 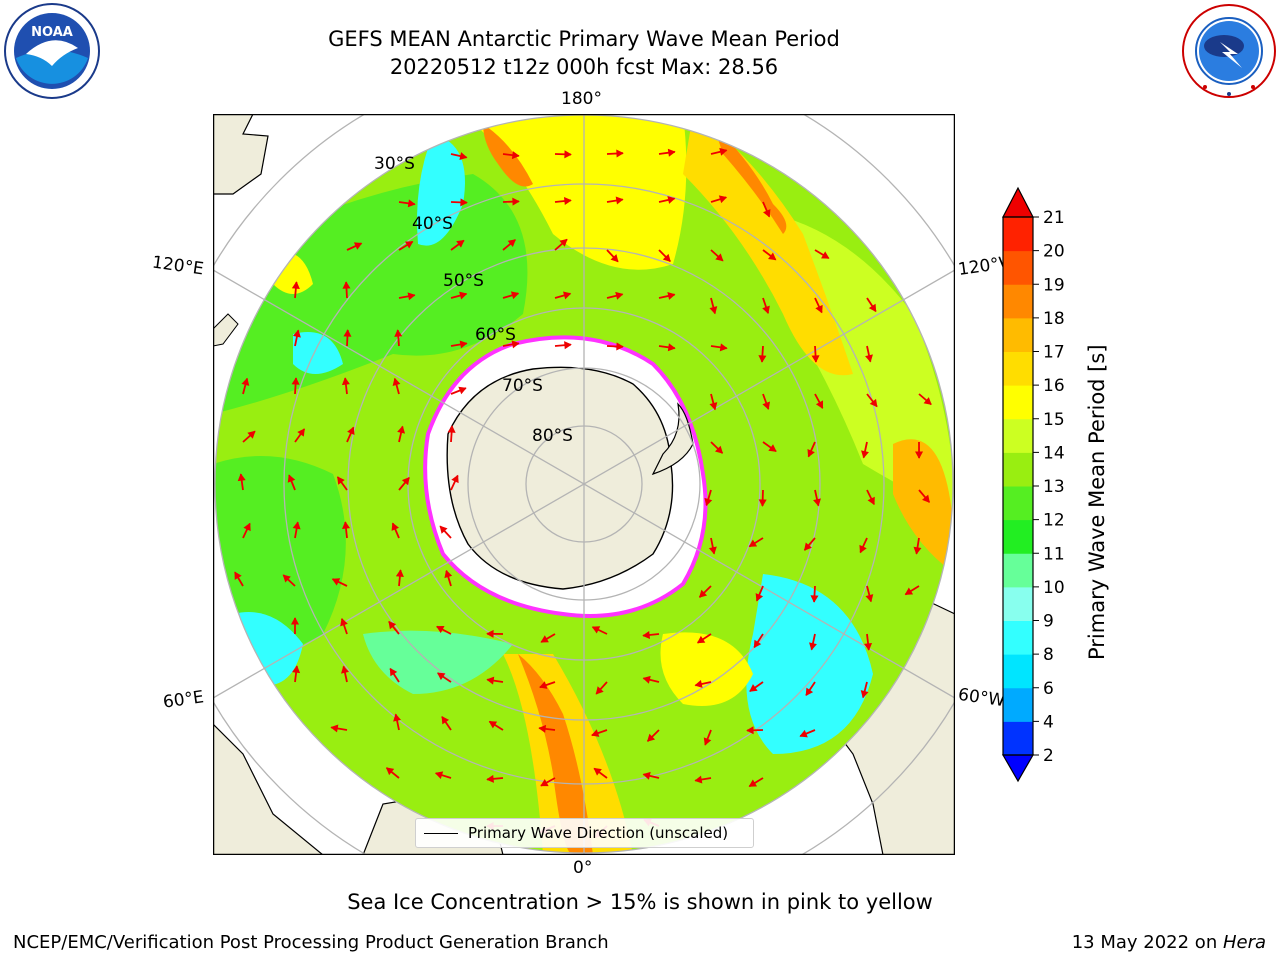 I want to click on colorbar-tick-label: 10, so click(x=1054, y=588).